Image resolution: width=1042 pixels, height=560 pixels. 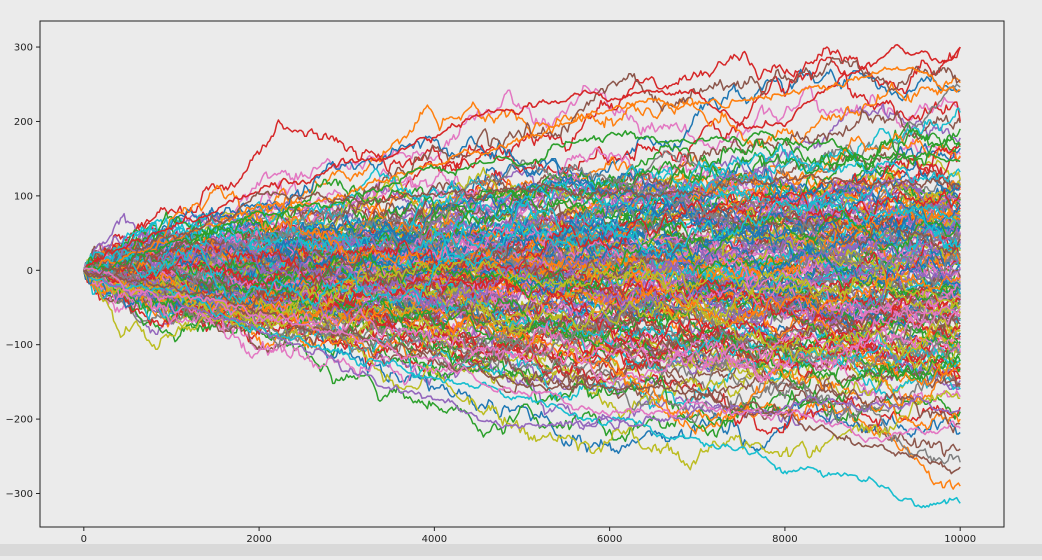 I want to click on y-tick-label: 200, so click(x=23, y=122).